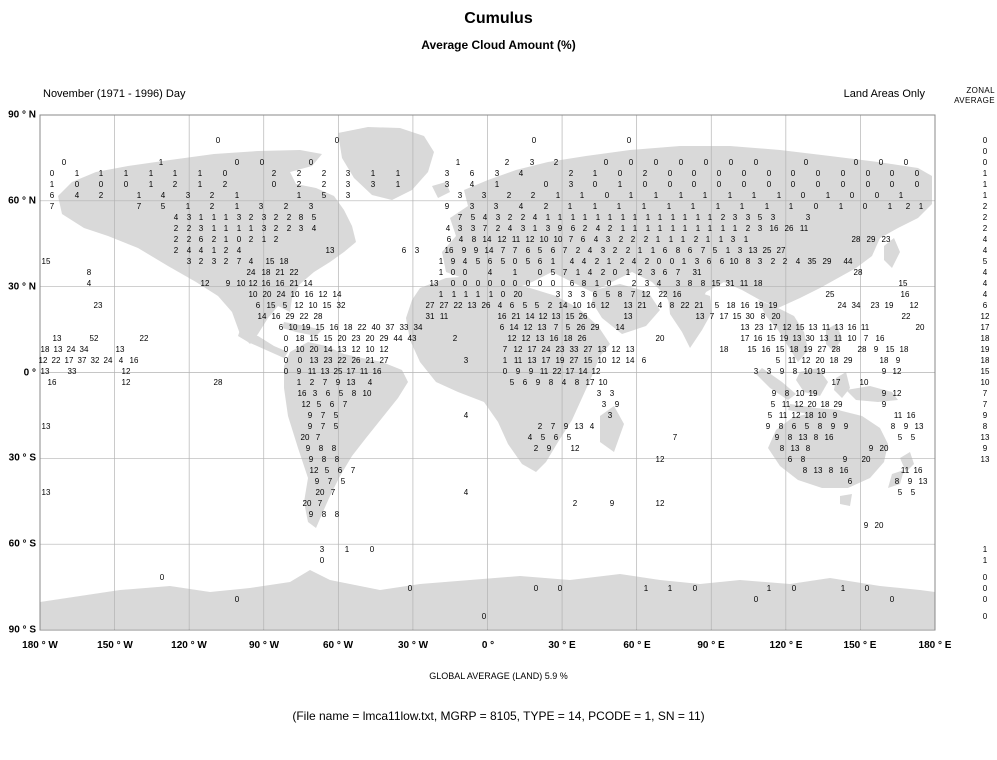 The height and width of the screenshot is (760, 997). I want to click on zonal-average-value: 1, so click(985, 184).